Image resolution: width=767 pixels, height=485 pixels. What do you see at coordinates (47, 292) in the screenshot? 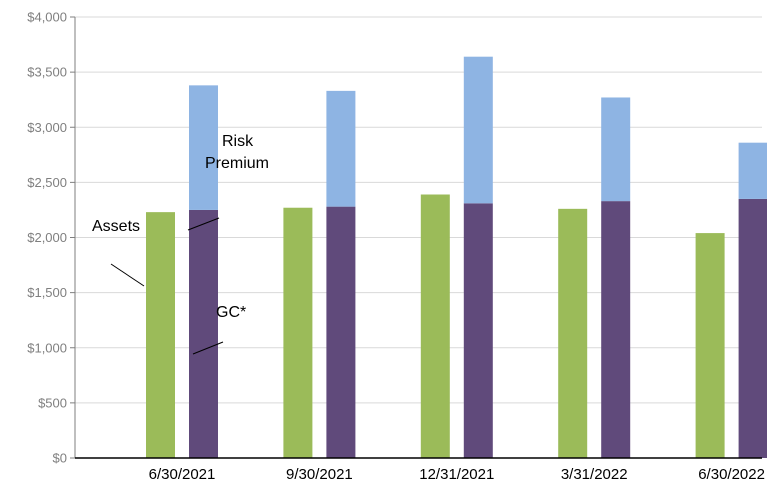
I see `y-tick-label: $1,500` at bounding box center [47, 292].